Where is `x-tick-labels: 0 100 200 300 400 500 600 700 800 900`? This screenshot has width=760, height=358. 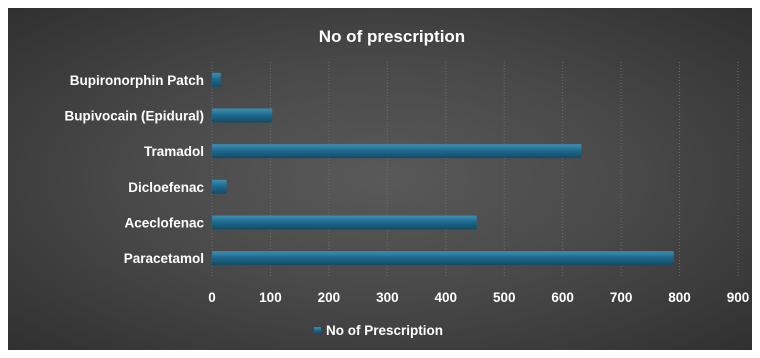 x-tick-labels: 0 100 200 300 400 500 600 700 800 900 is located at coordinates (478, 297).